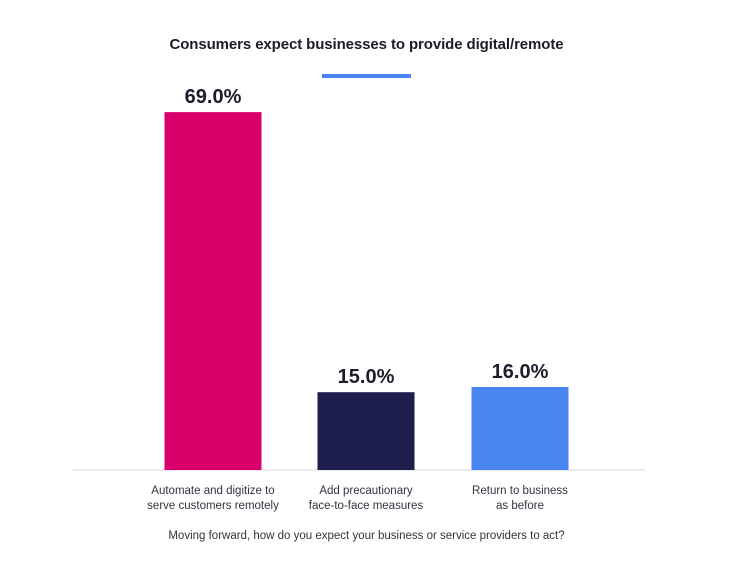 Image resolution: width=733 pixels, height=567 pixels. Describe the element at coordinates (366, 491) in the screenshot. I see `category-label-2-line-1: Add precautionary` at that location.